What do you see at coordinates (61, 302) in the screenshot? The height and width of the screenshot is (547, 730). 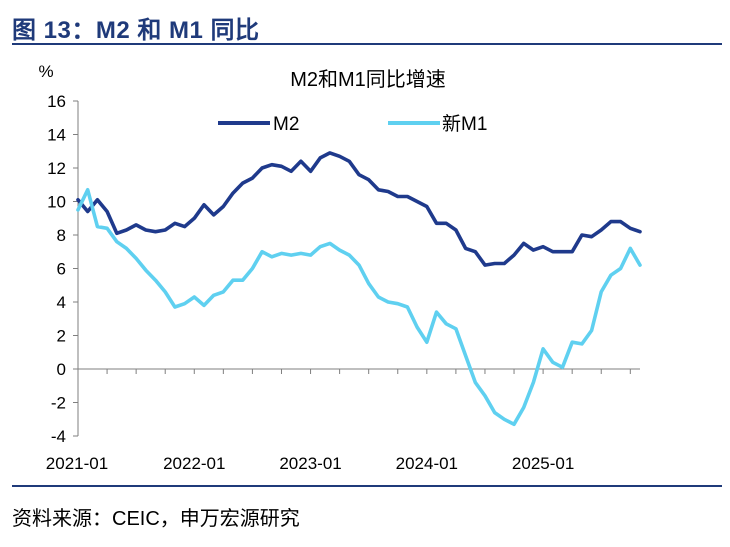 I see `y-tick-label: 4` at bounding box center [61, 302].